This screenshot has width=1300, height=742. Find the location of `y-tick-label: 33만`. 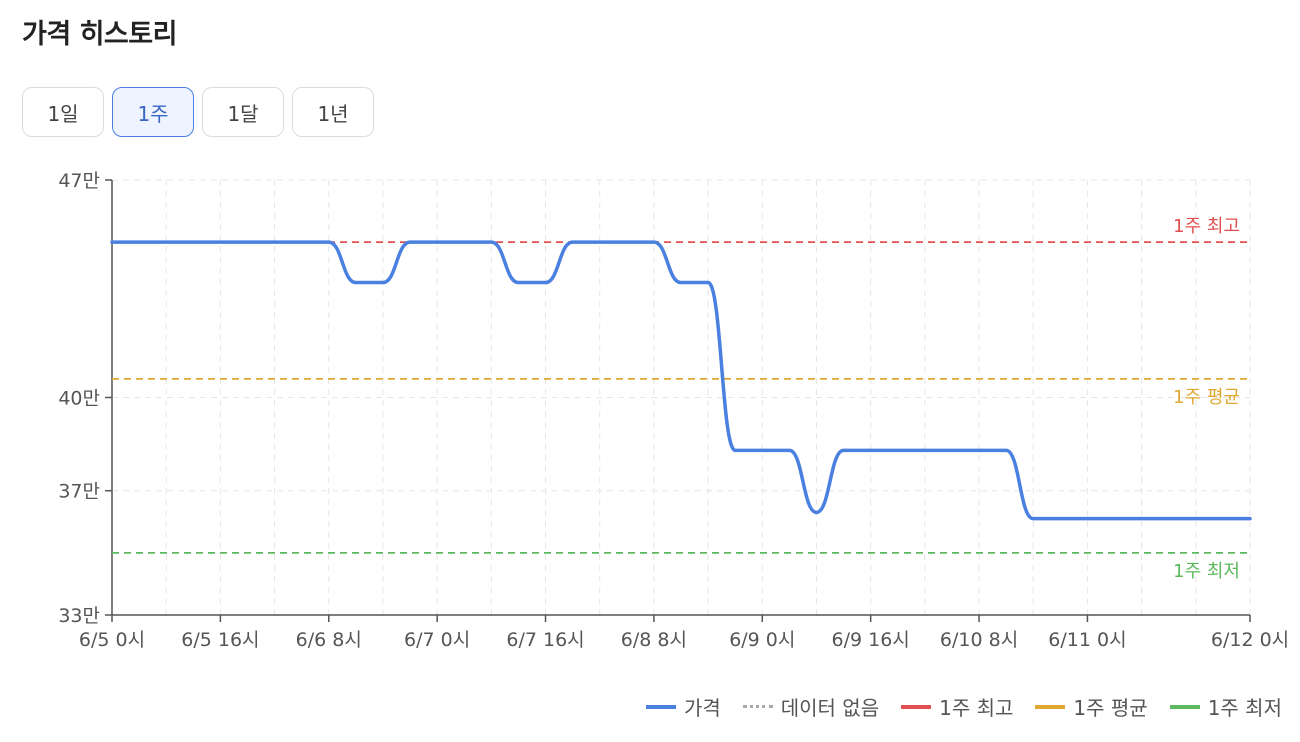

y-tick-label: 33만 is located at coordinates (79, 616).